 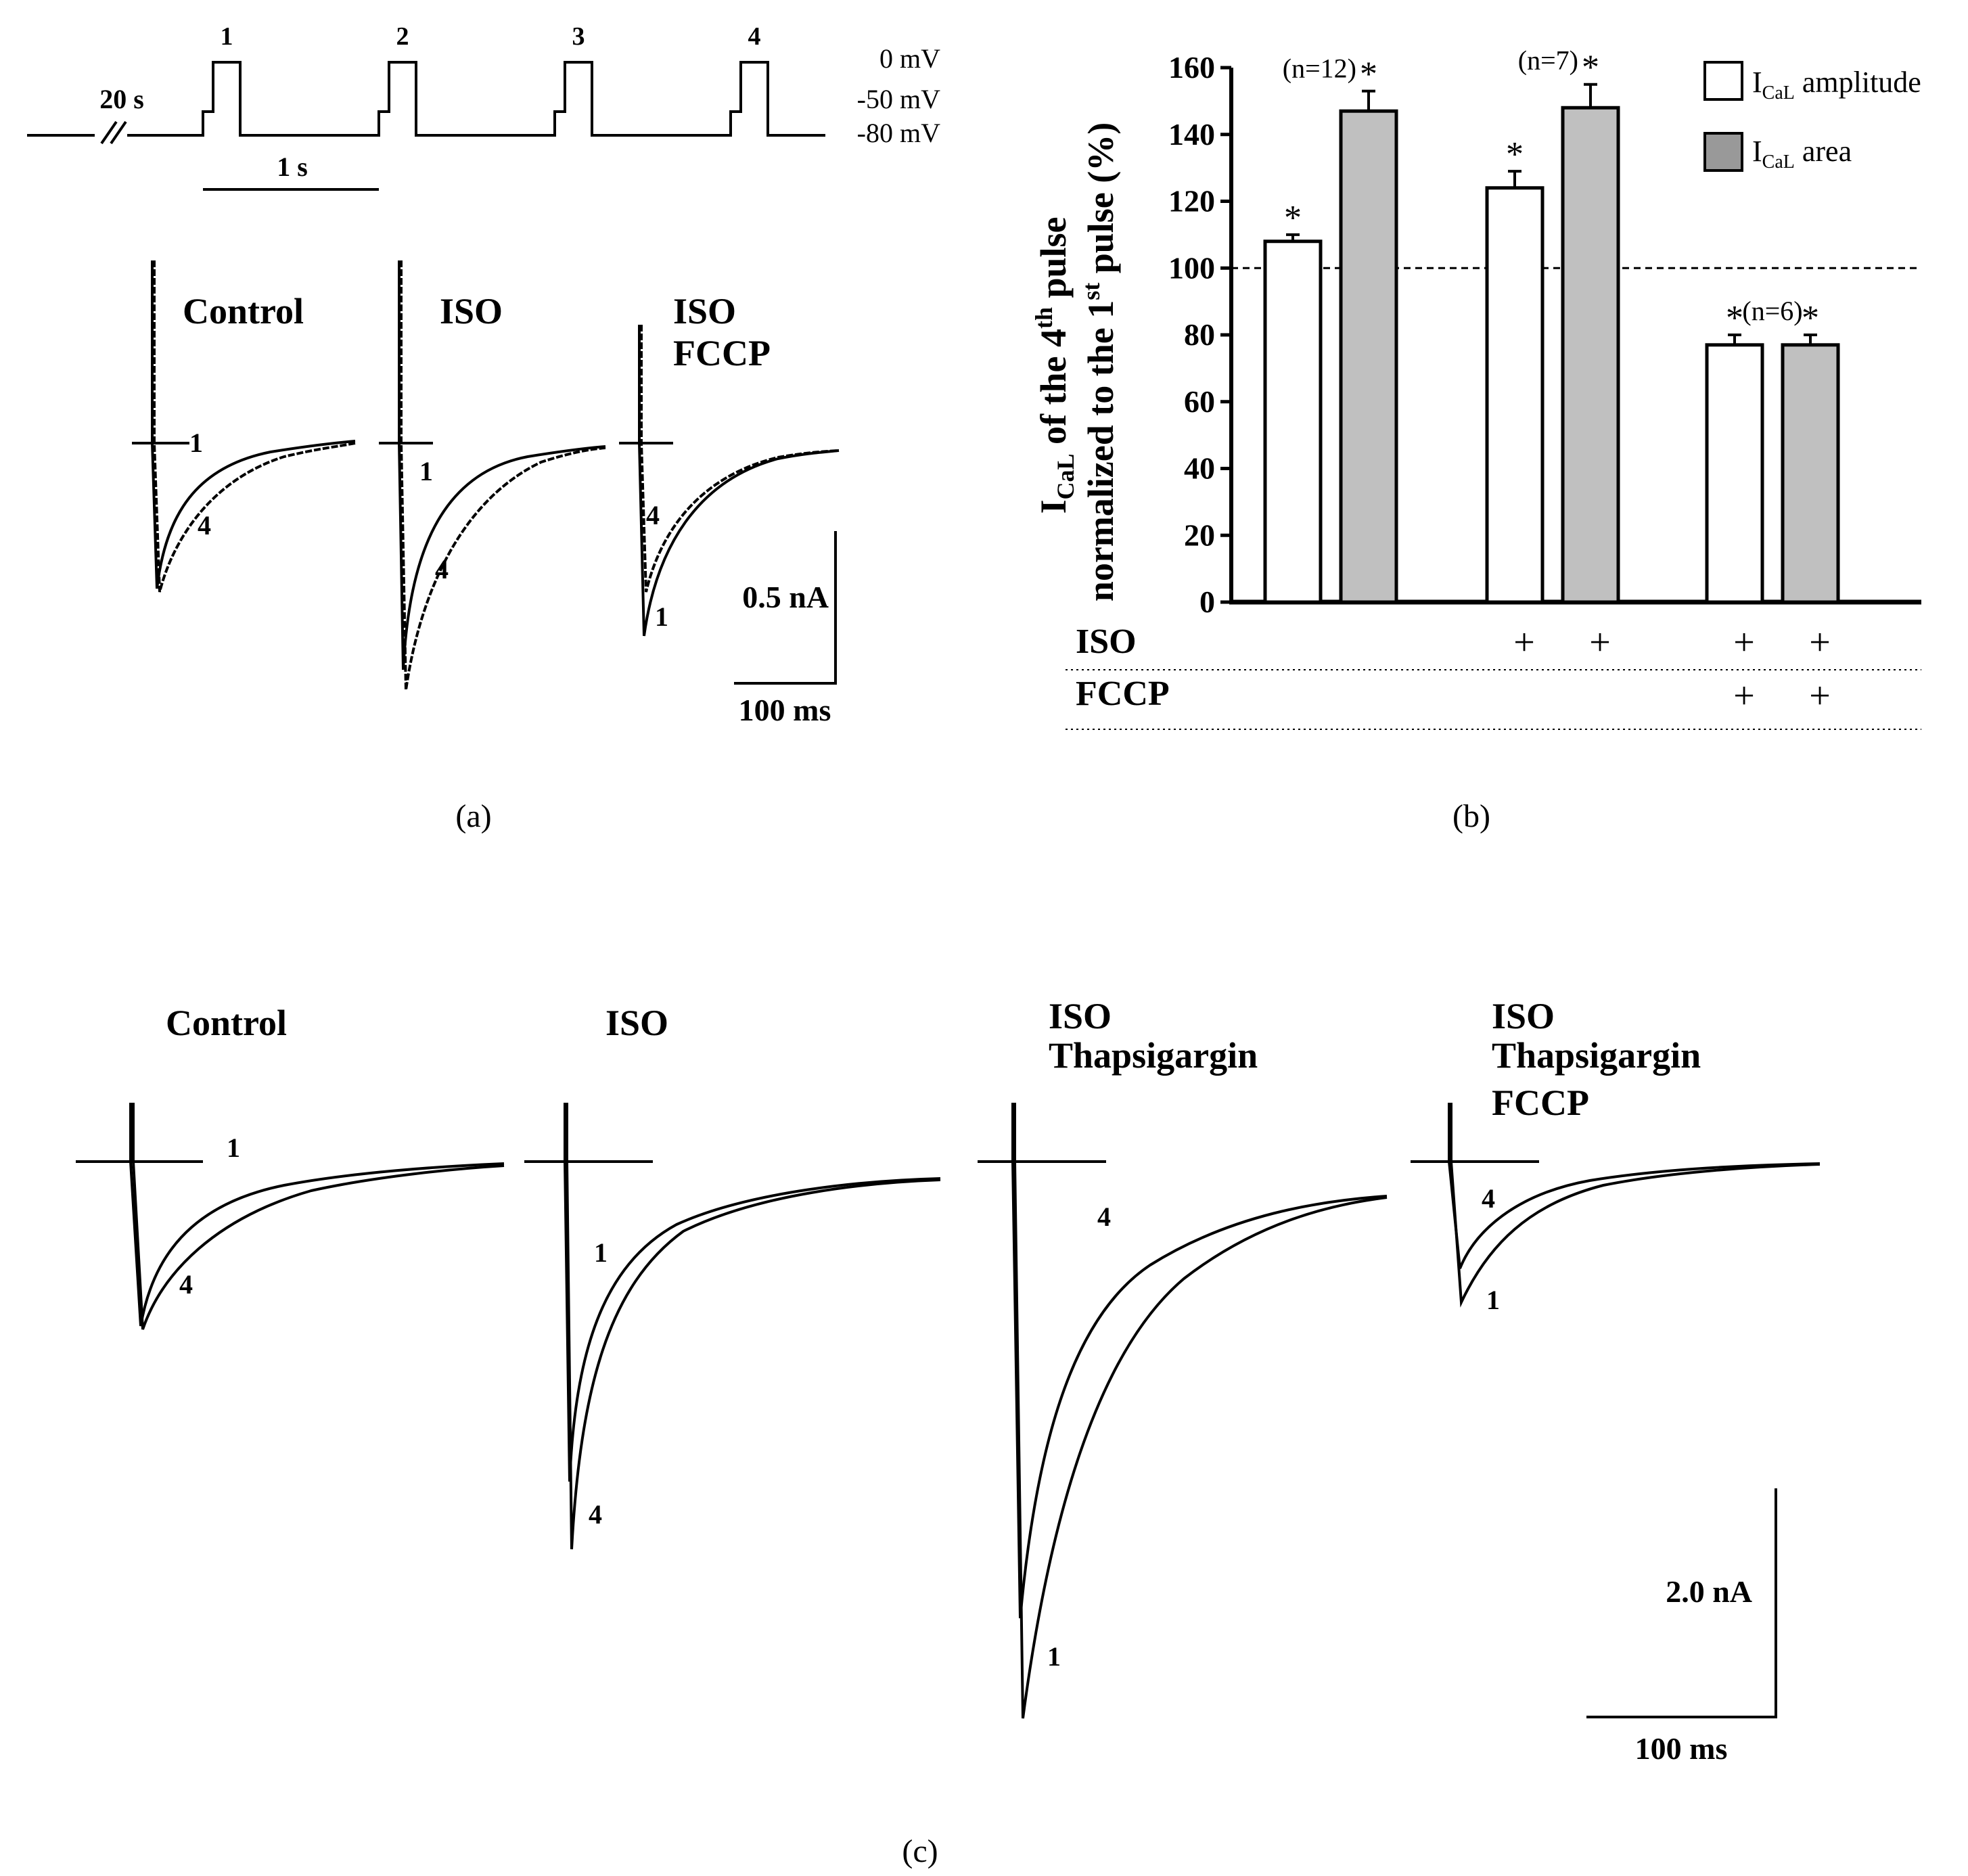 I want to click on legend-area-sub: CaL, so click(x=1779, y=163).